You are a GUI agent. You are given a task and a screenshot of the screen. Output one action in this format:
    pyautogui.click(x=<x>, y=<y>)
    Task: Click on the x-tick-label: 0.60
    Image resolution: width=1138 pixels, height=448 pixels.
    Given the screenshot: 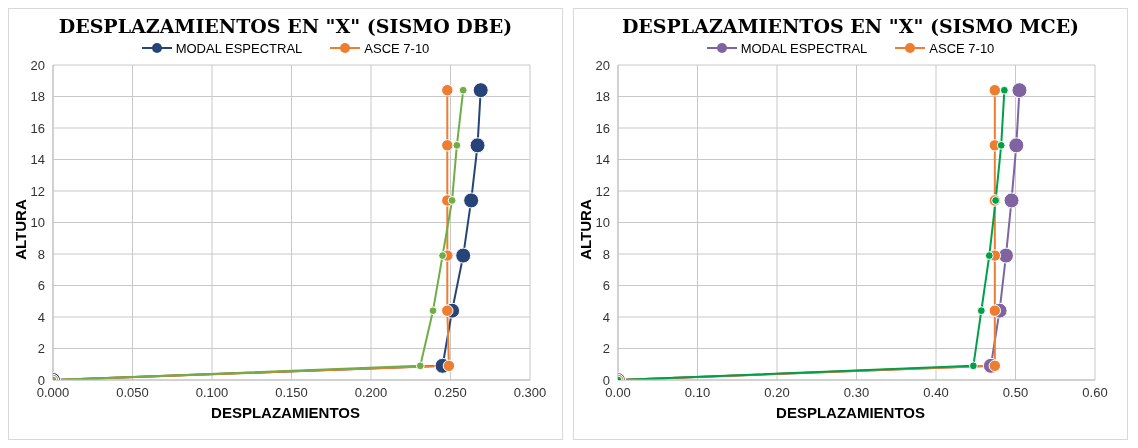 What is the action you would take?
    pyautogui.click(x=1095, y=393)
    